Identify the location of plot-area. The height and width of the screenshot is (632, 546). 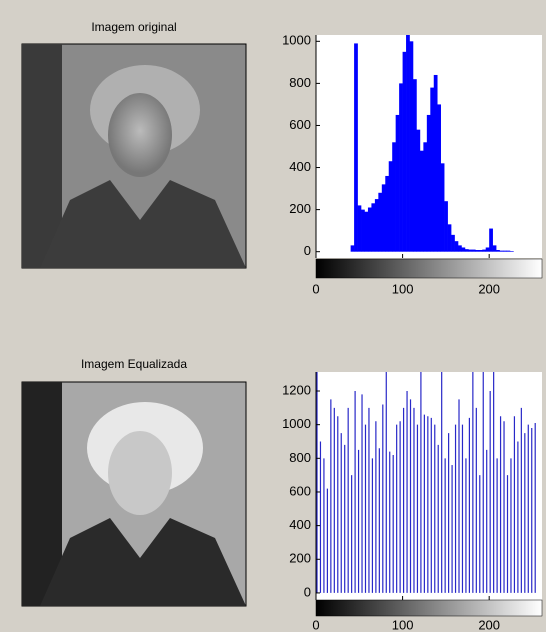
(429, 486).